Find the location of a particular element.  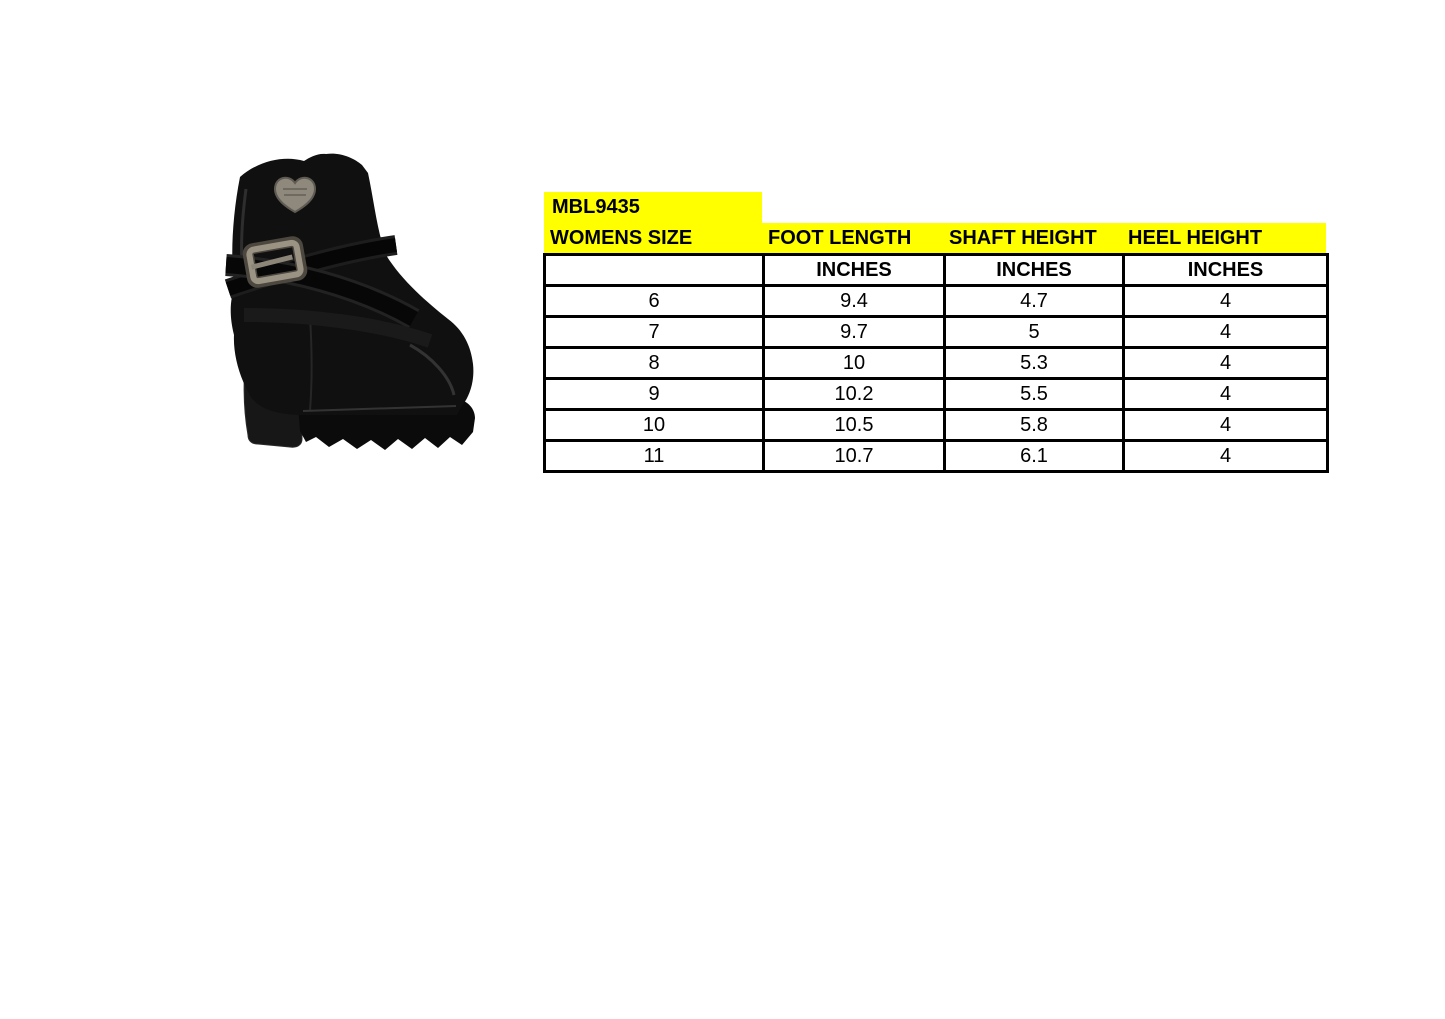

table-row: 9 10.2 5.5 4 is located at coordinates (936, 394).